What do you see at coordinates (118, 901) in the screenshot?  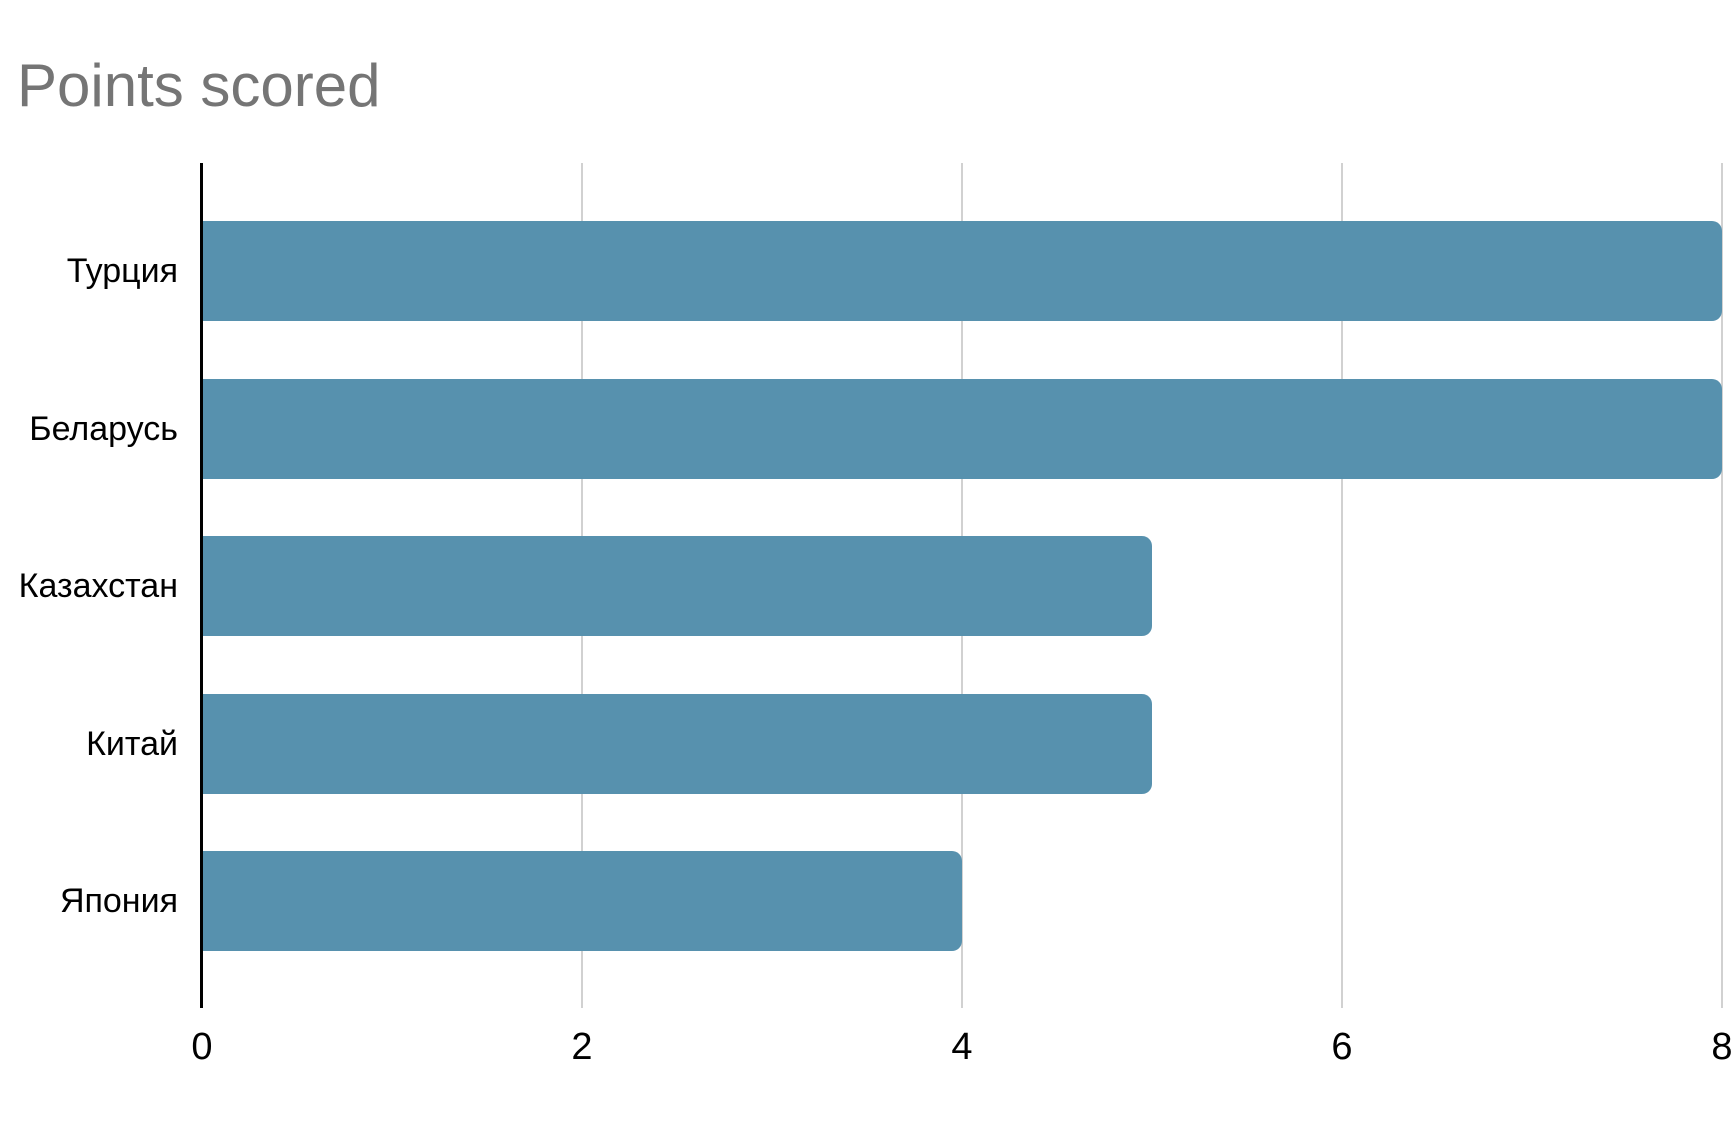 I see `category-label: Япония` at bounding box center [118, 901].